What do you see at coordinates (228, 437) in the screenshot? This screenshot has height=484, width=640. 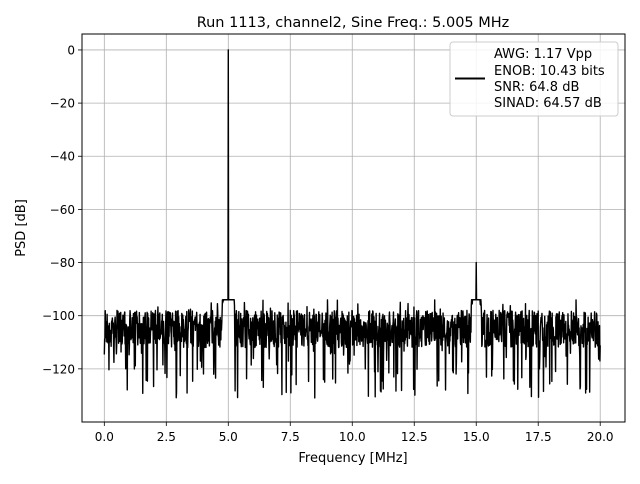 I see `x-tick-label: 5.0` at bounding box center [228, 437].